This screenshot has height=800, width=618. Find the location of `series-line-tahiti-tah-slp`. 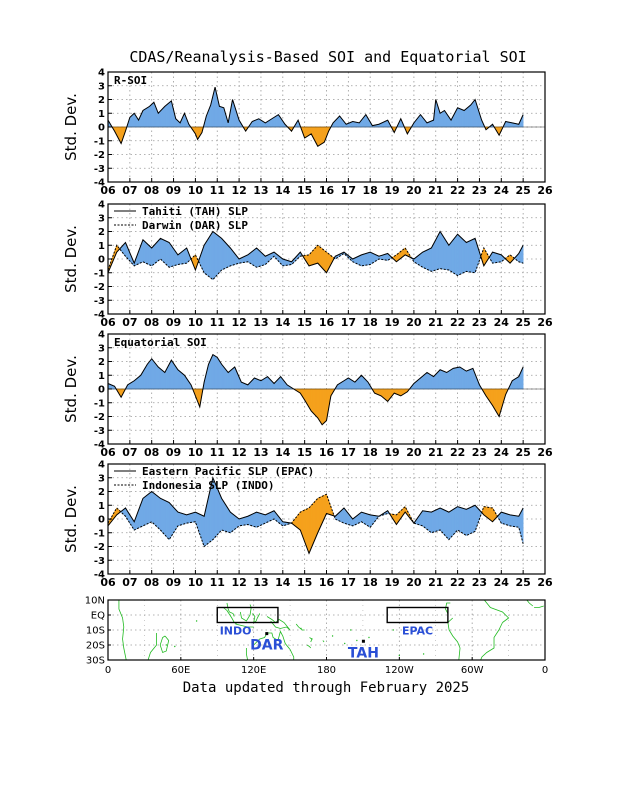

series-line-tahiti-tah-slp is located at coordinates (315, 252).